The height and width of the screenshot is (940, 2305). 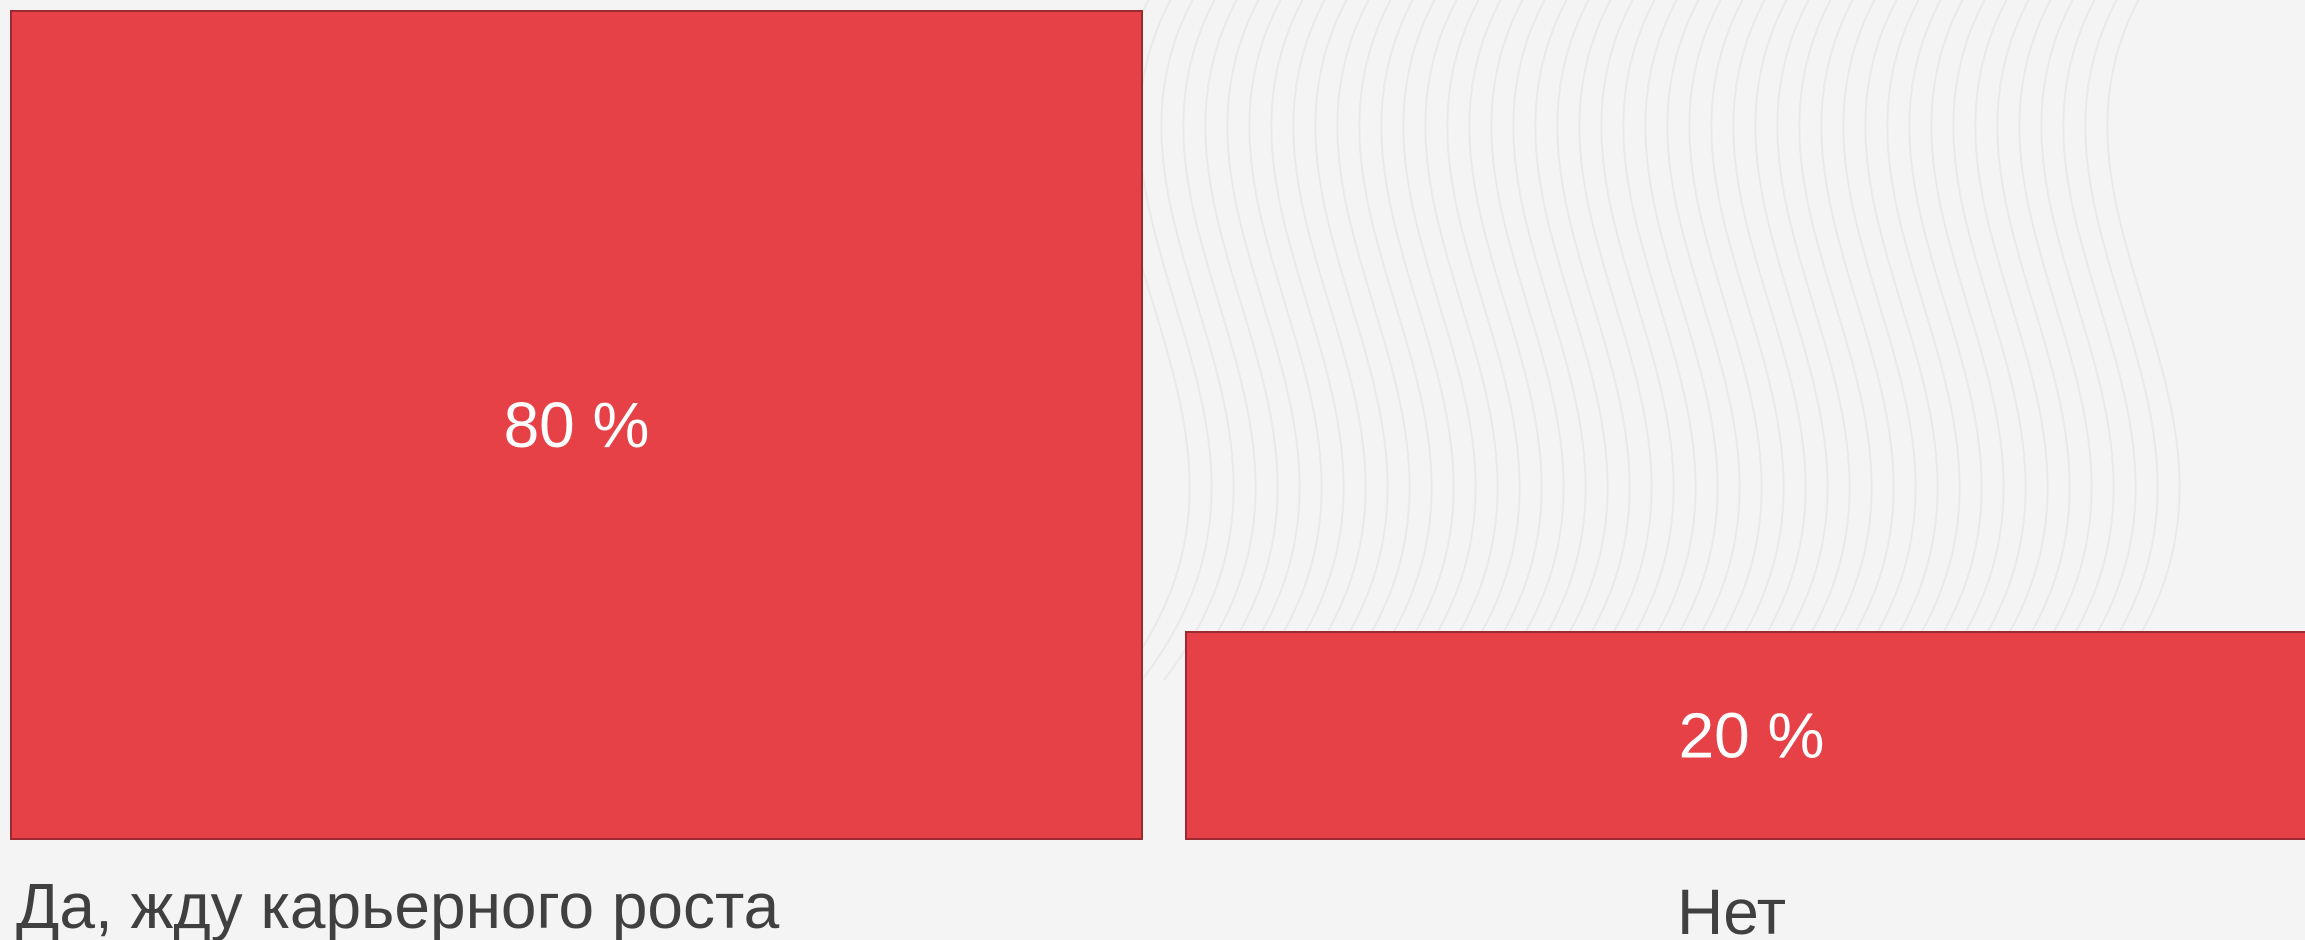 I want to click on category-label: Да, жду карьерного роста, so click(x=398, y=905).